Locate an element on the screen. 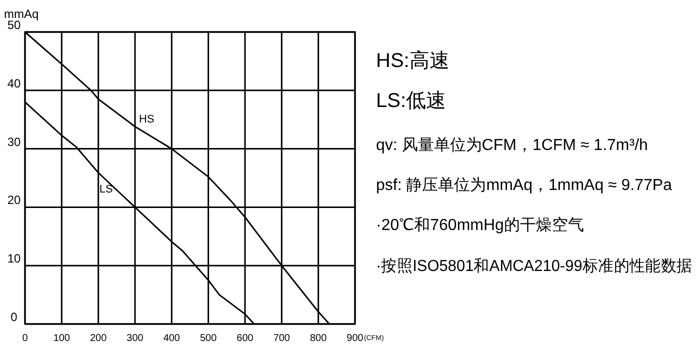 This screenshot has width=700, height=350. y-tick-label: 40 is located at coordinates (14, 83).